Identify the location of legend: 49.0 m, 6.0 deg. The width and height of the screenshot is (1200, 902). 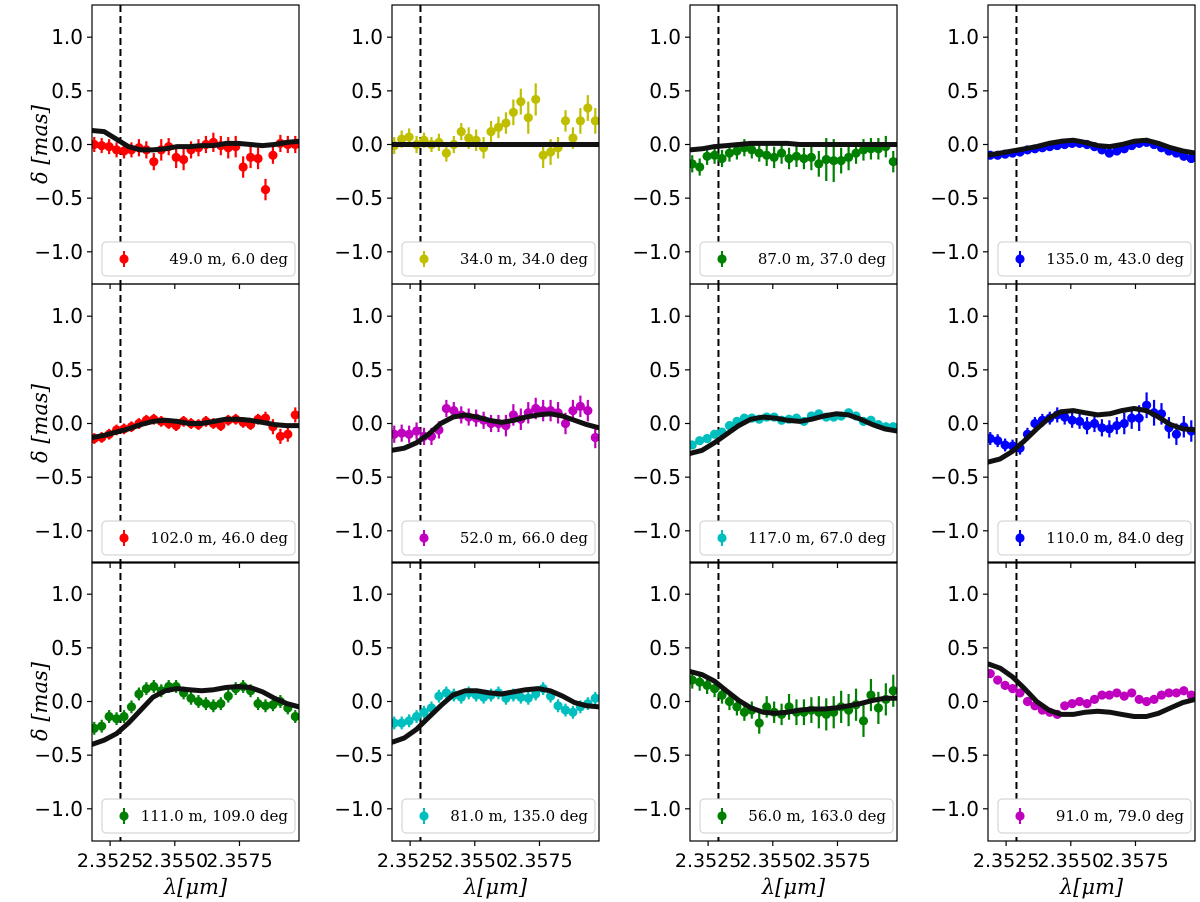
(198, 259).